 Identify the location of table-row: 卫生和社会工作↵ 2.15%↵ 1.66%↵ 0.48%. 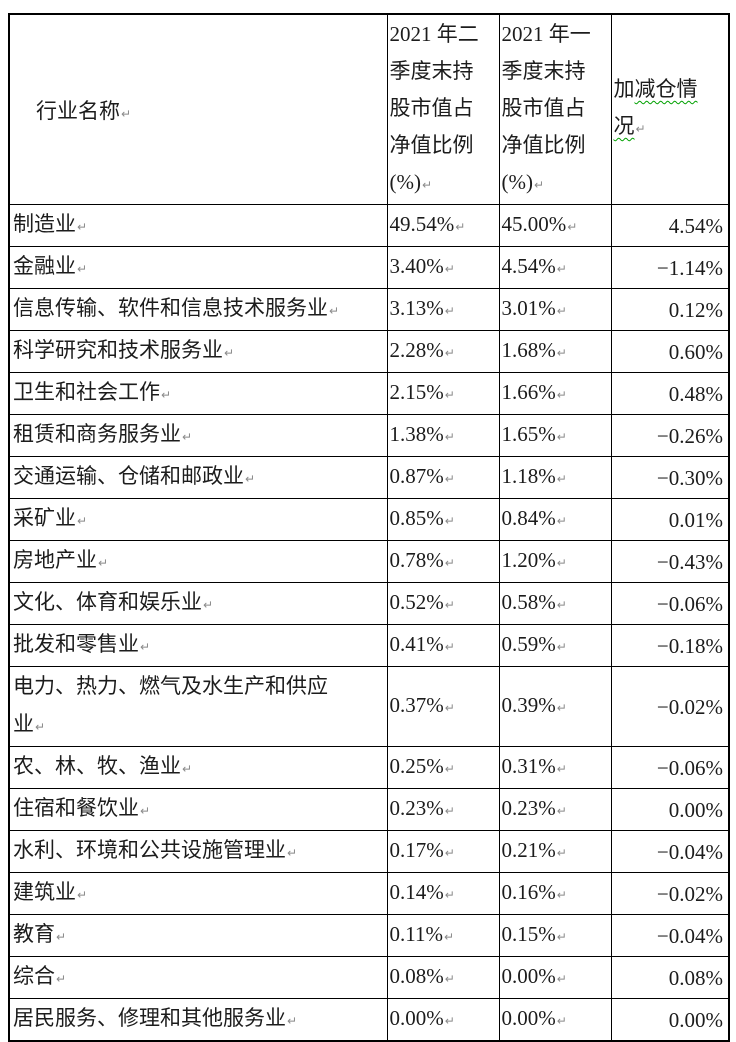
(369, 393).